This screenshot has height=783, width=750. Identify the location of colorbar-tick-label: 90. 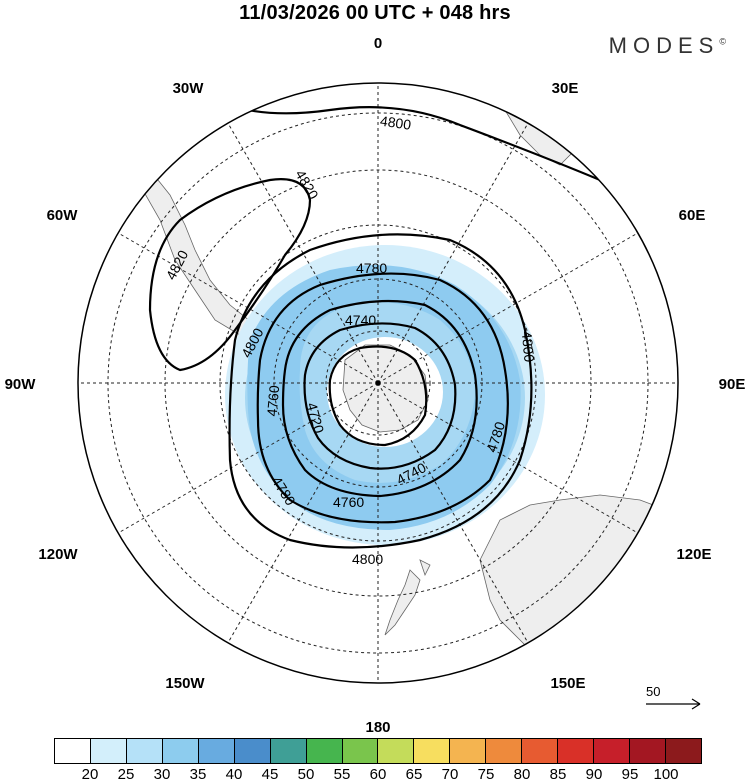
(594, 774).